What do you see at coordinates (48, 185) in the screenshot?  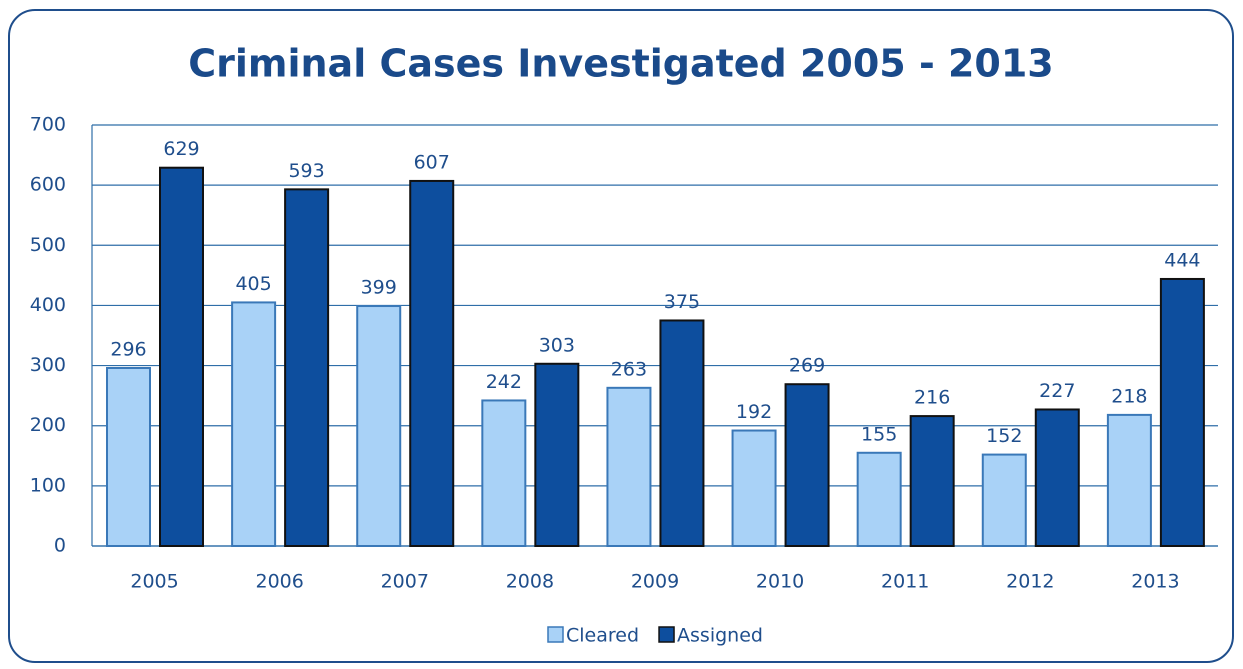 I see `y-tick-label: 600` at bounding box center [48, 185].